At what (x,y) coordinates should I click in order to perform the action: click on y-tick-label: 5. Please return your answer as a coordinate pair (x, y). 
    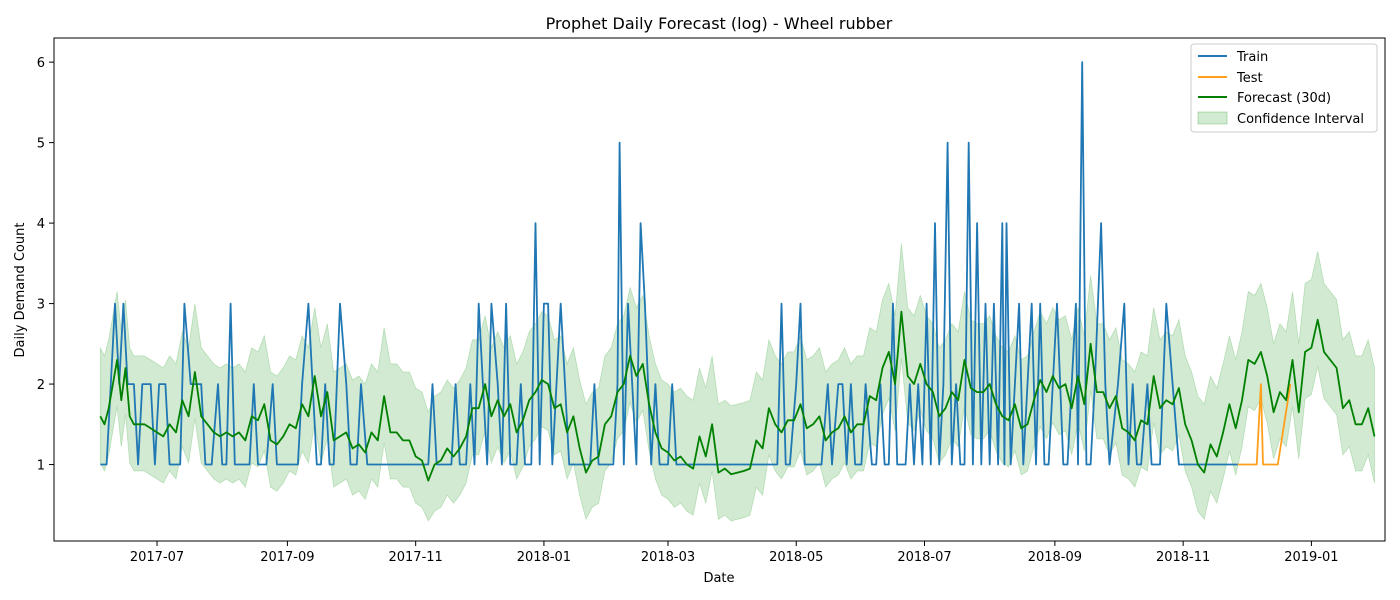
    Looking at the image, I should click on (41, 144).